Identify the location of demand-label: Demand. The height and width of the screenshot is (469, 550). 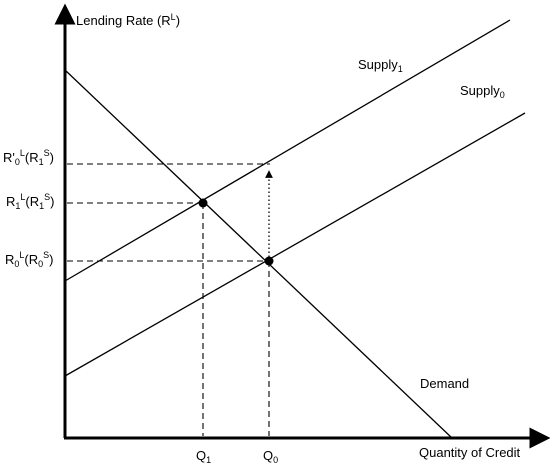
(444, 383).